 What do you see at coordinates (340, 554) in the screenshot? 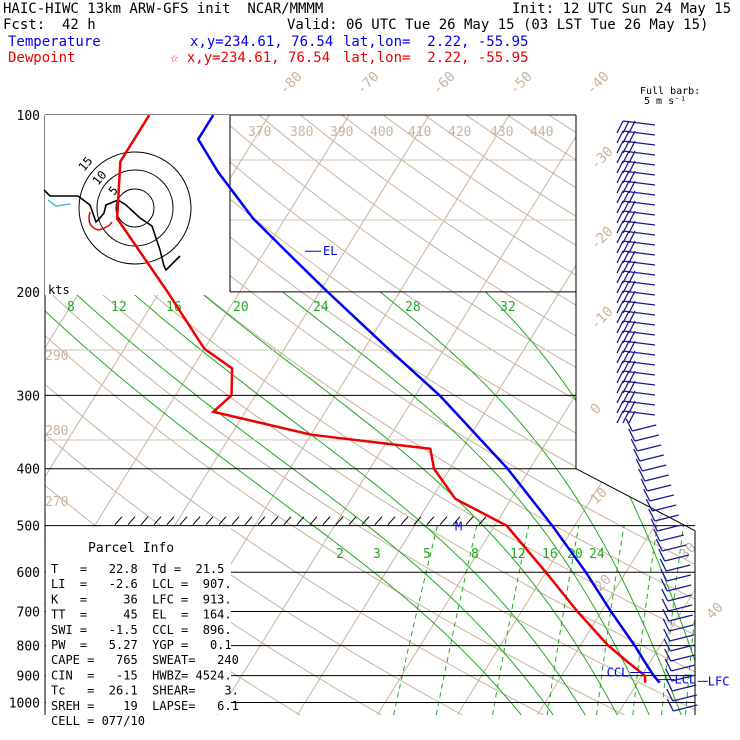
I see `mixing-ratio-label: 2` at bounding box center [340, 554].